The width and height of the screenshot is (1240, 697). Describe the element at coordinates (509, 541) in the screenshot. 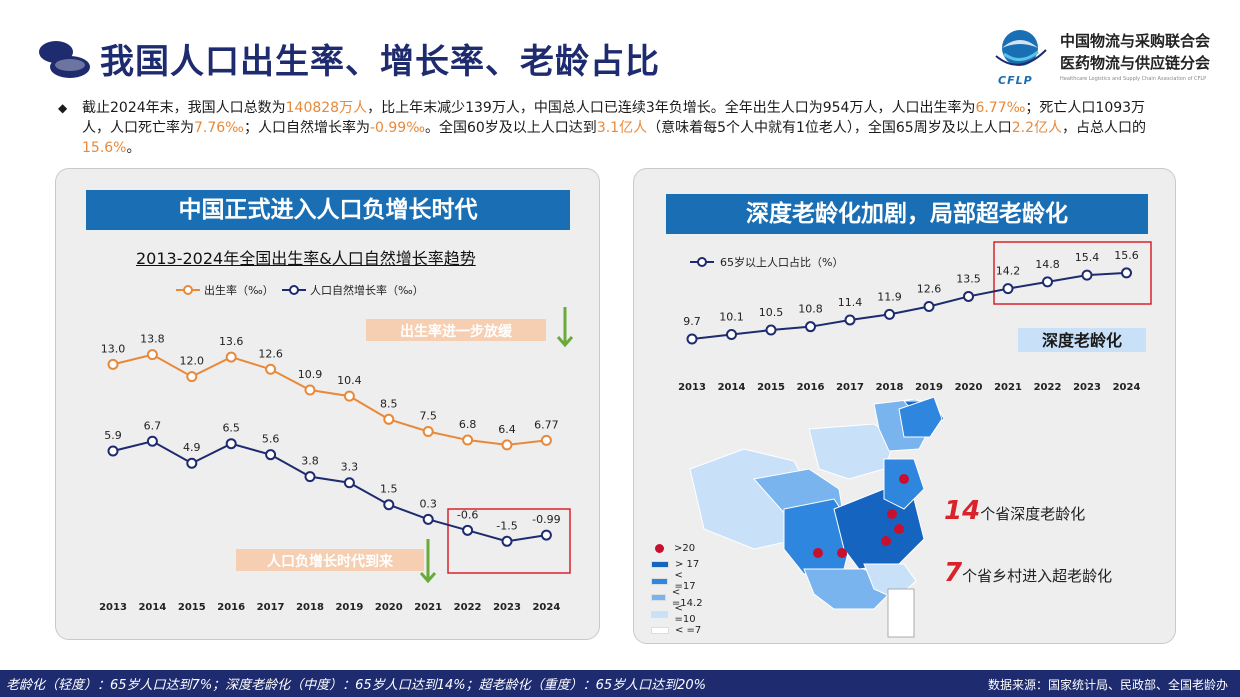

I see `negative-years-highlight-box` at that location.